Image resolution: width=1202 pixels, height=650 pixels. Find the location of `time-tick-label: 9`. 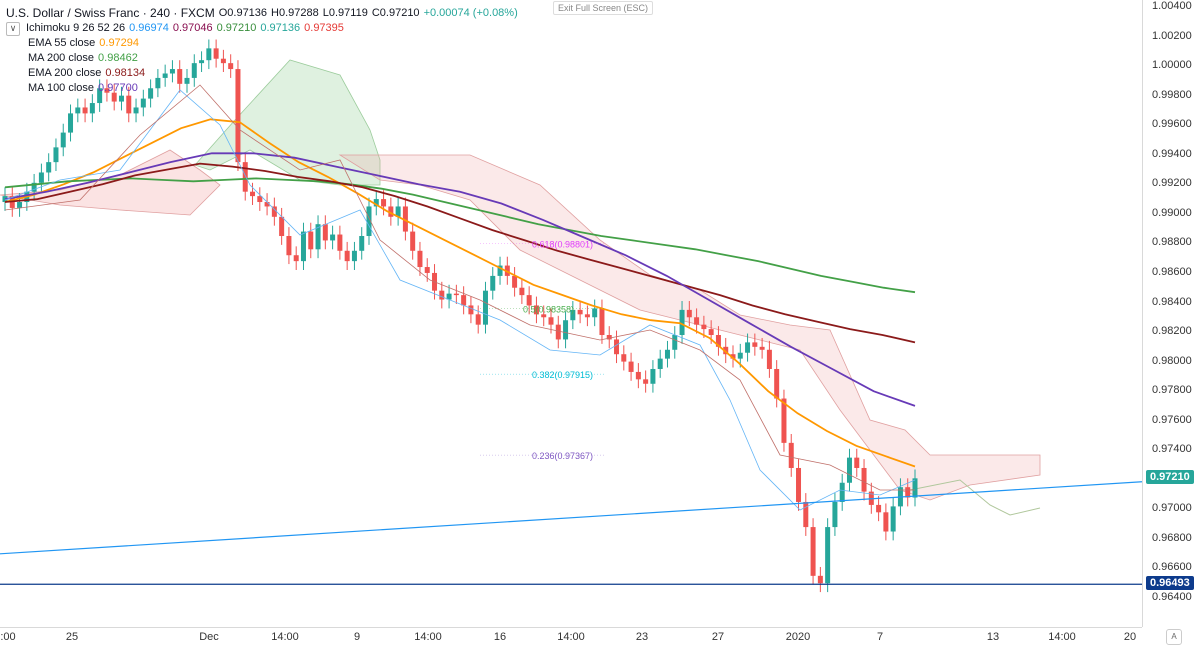

time-tick-label: 9 is located at coordinates (357, 637).